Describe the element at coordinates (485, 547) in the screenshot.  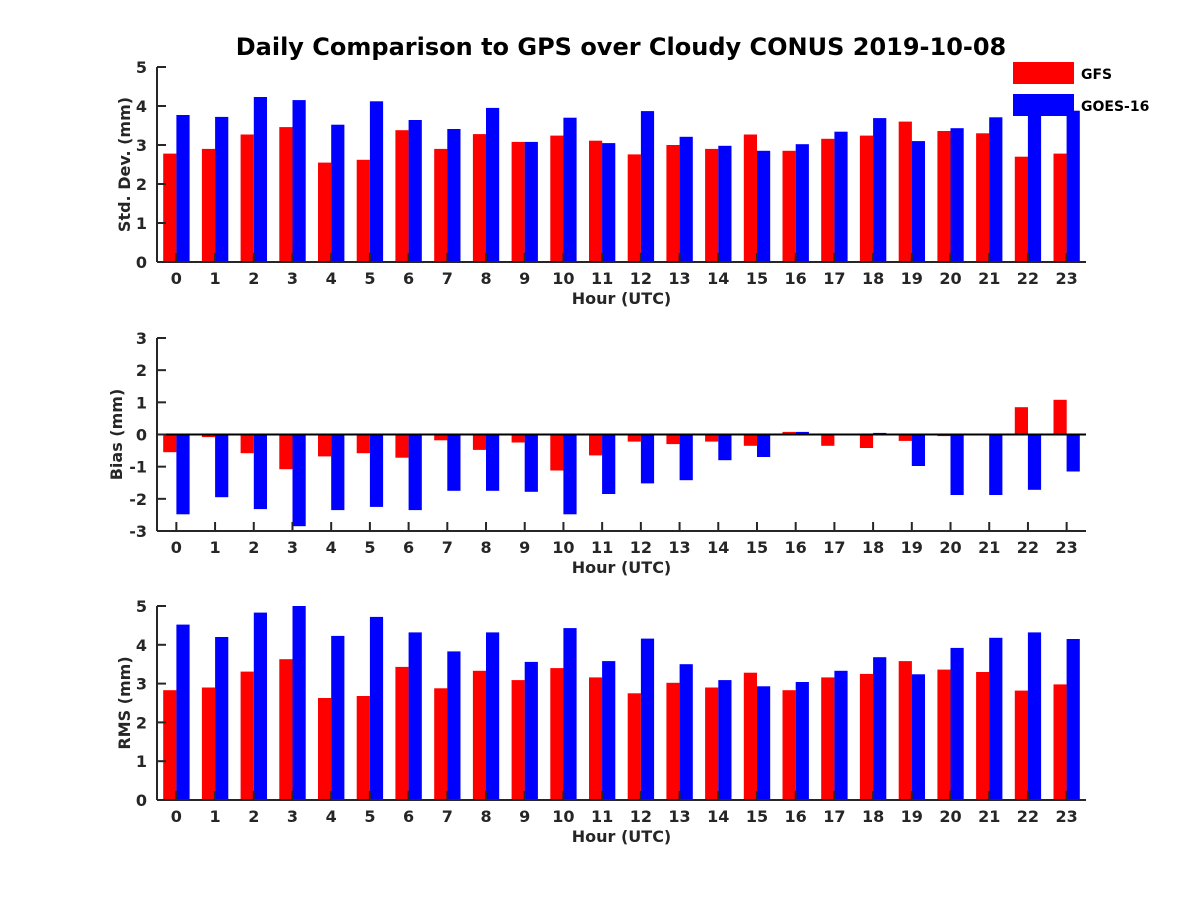
I see `bias-x-tick-label: 8` at that location.